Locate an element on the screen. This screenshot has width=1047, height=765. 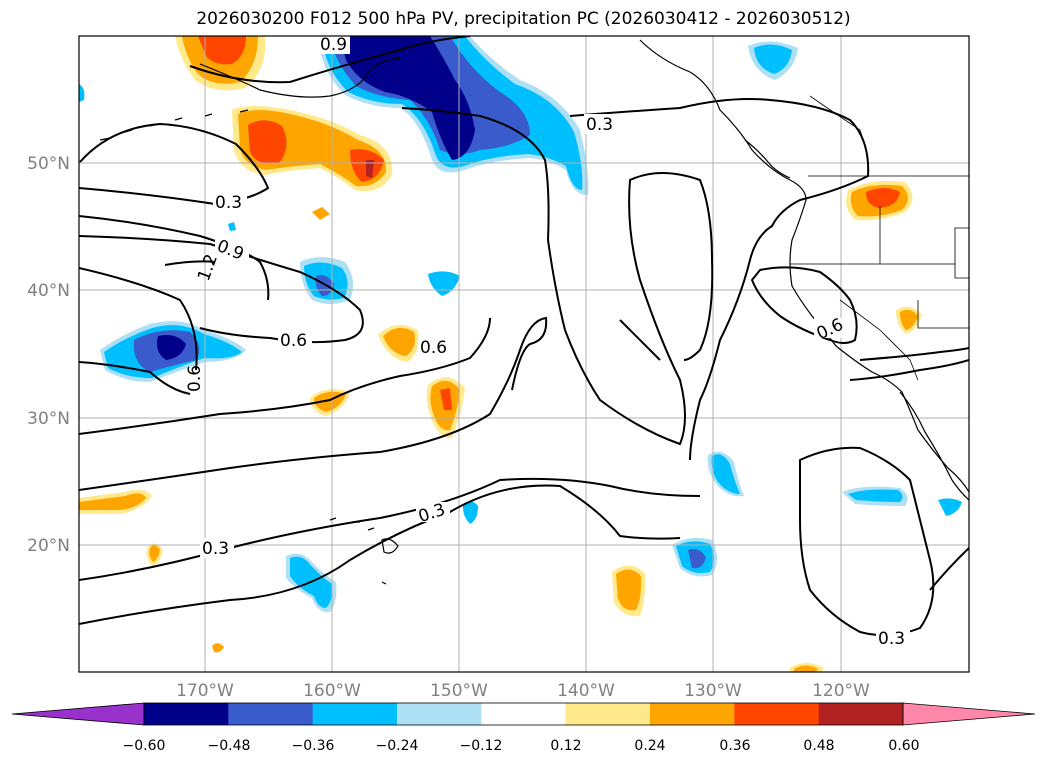
lon-label: 120°W is located at coordinates (841, 691).